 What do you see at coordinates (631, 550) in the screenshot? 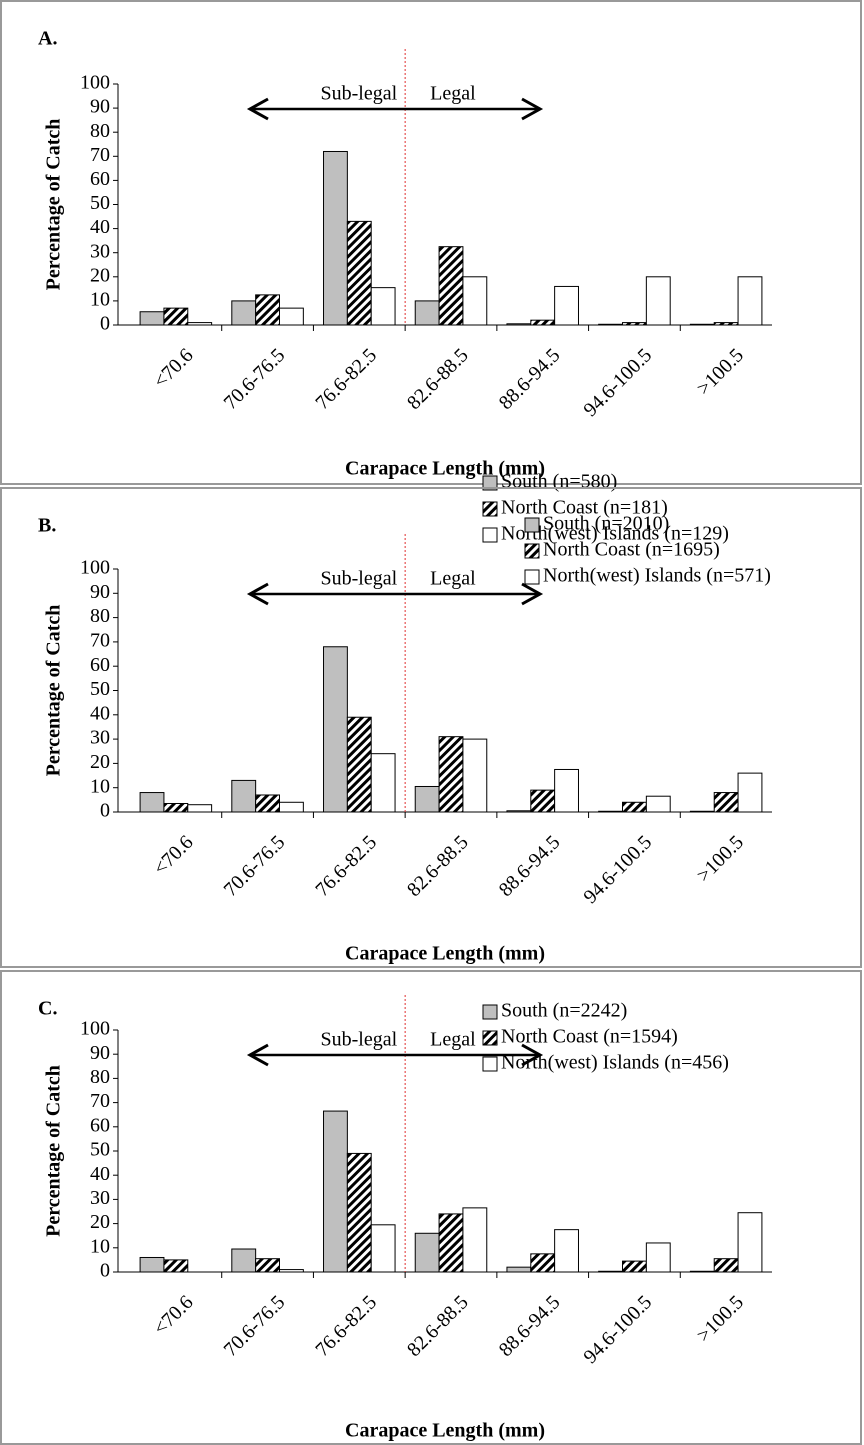
I see `legend-label: North Coast (n=1695)` at bounding box center [631, 550].